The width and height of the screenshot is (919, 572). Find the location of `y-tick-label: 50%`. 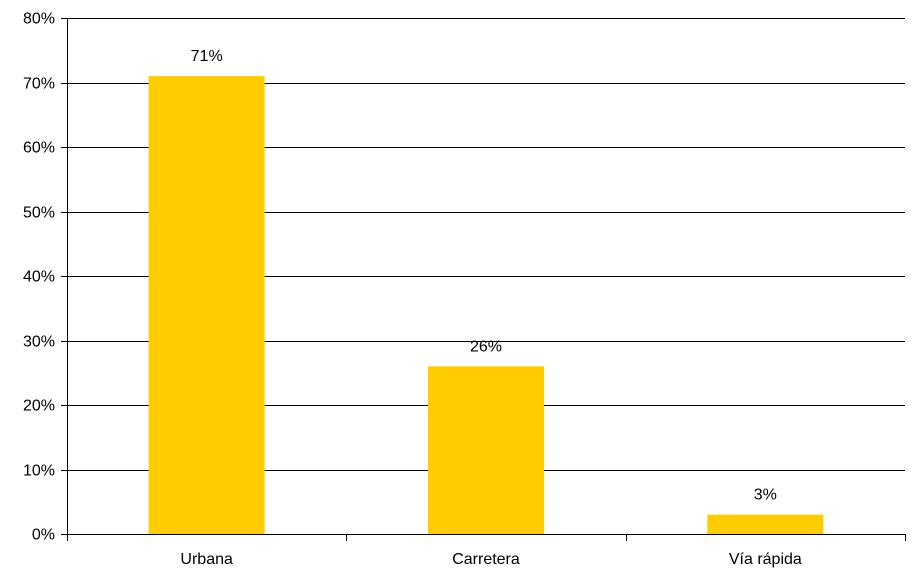

y-tick-label: 50% is located at coordinates (39, 213).